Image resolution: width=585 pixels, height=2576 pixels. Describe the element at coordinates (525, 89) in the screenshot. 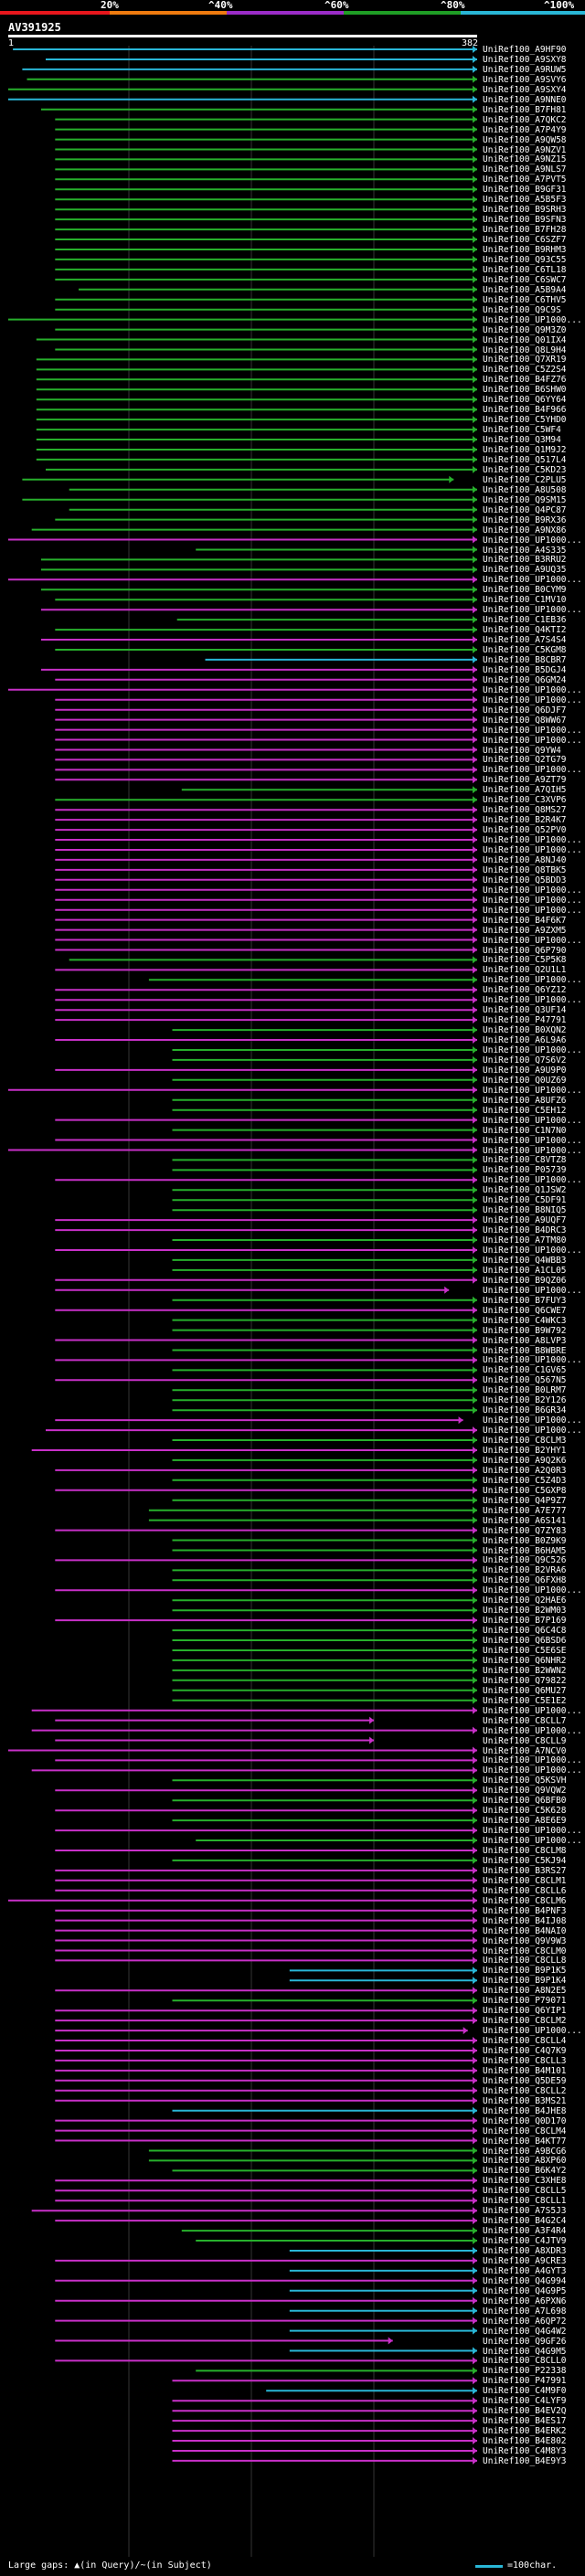

I see `hit-label: UniRef100_A9SXY4` at that location.